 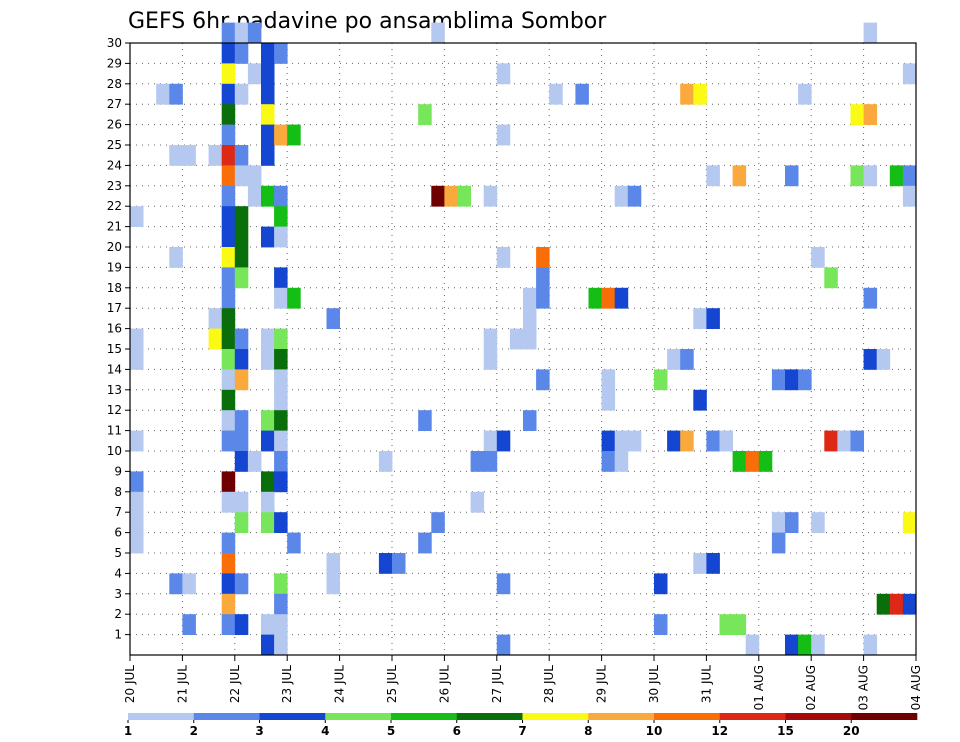 I want to click on y-tick-label: 22, so click(x=114, y=206).